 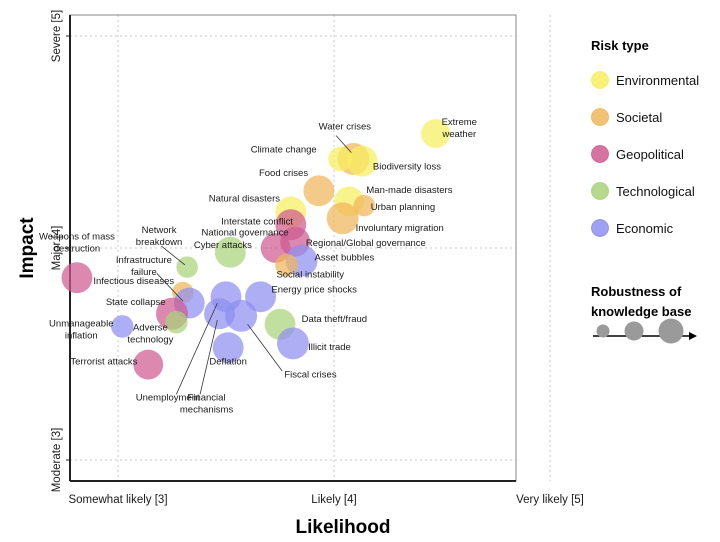 What do you see at coordinates (639, 117) in the screenshot?
I see `legend-label-societal: Societal` at bounding box center [639, 117].